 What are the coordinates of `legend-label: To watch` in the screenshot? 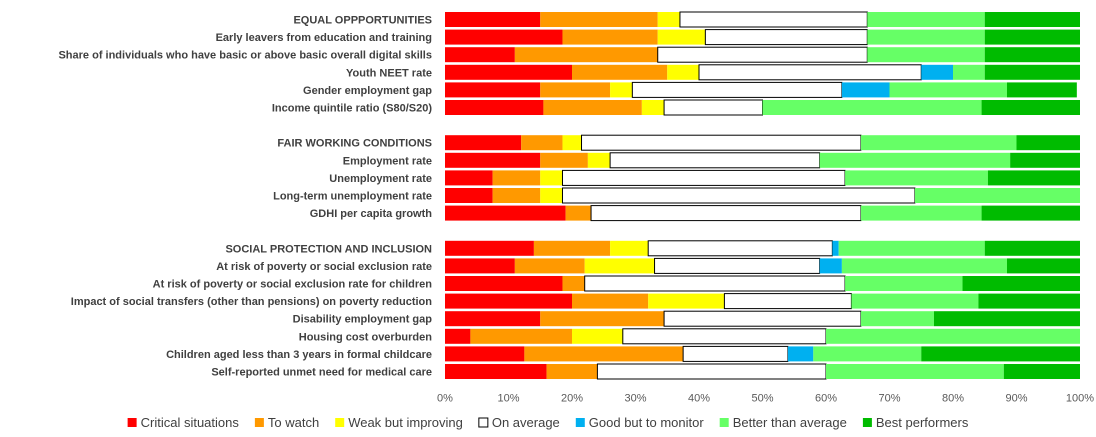 It's located at (293, 422).